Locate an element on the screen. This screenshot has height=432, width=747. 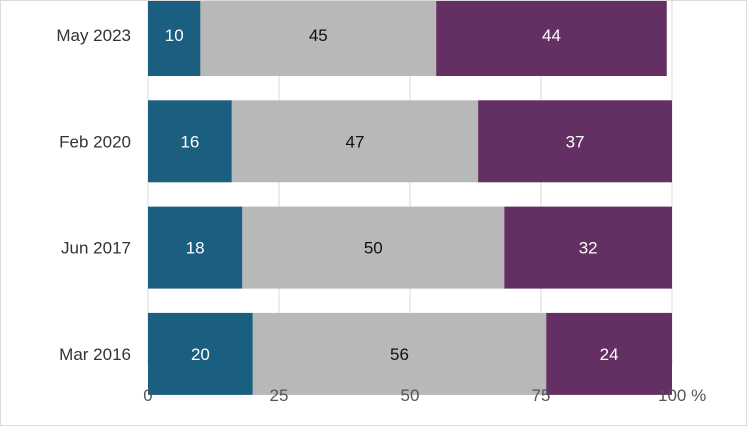
data-label: 45 is located at coordinates (318, 35).